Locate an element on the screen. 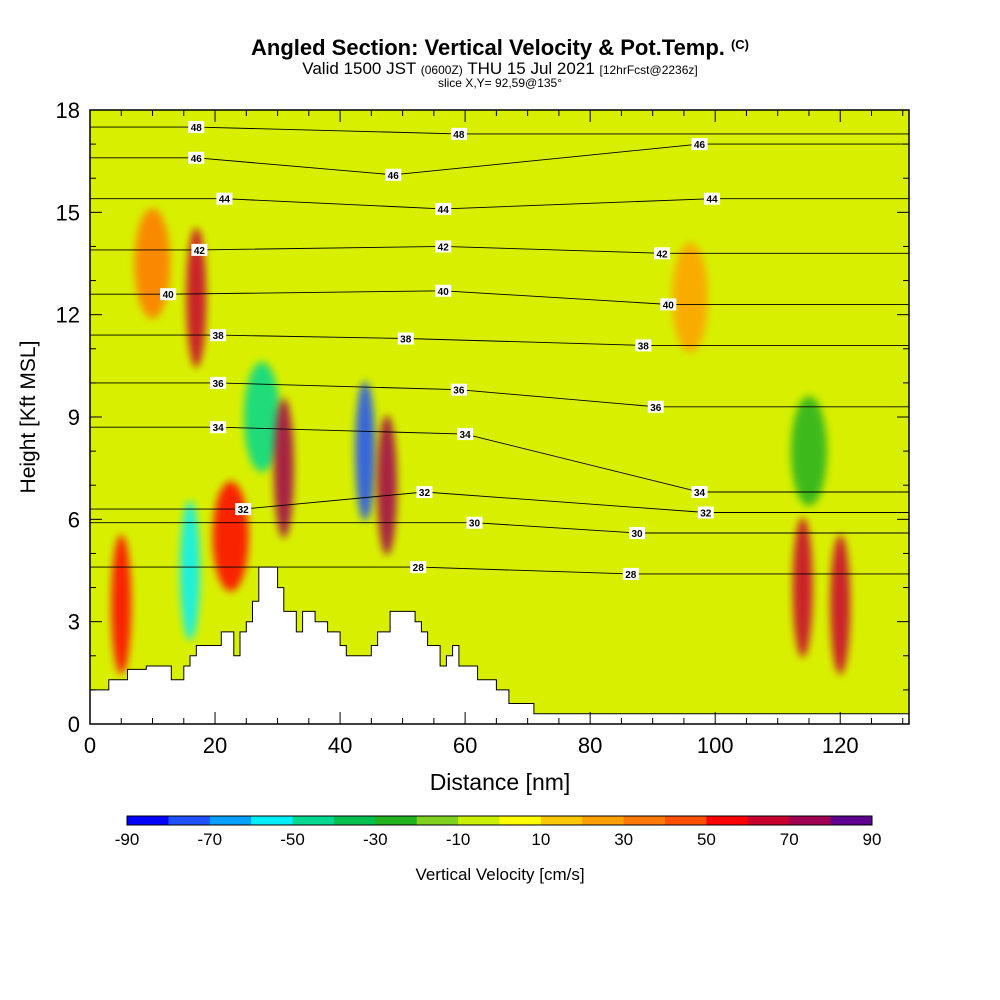  theta-label-text: 40 is located at coordinates (444, 292).